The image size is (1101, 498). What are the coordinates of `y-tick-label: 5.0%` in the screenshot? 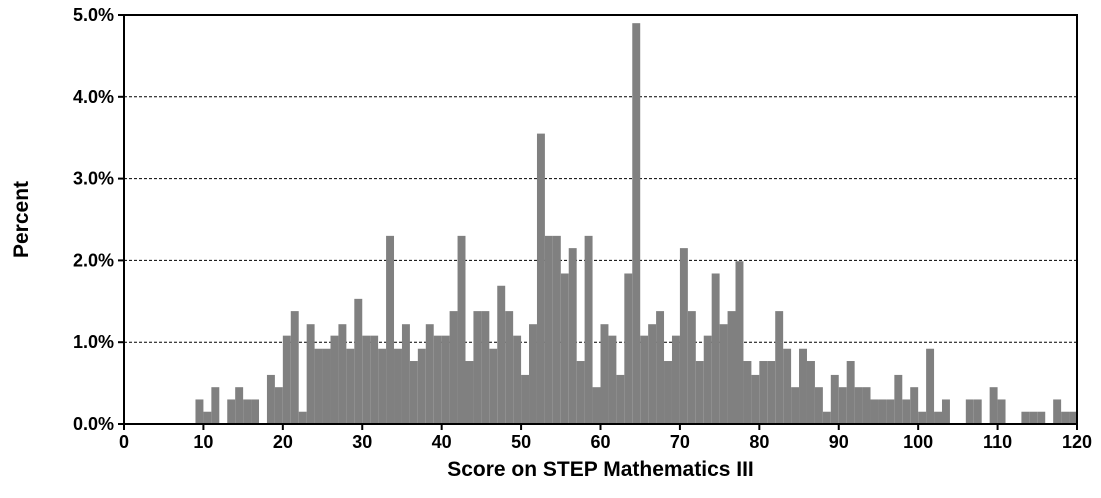 It's located at (93, 15).